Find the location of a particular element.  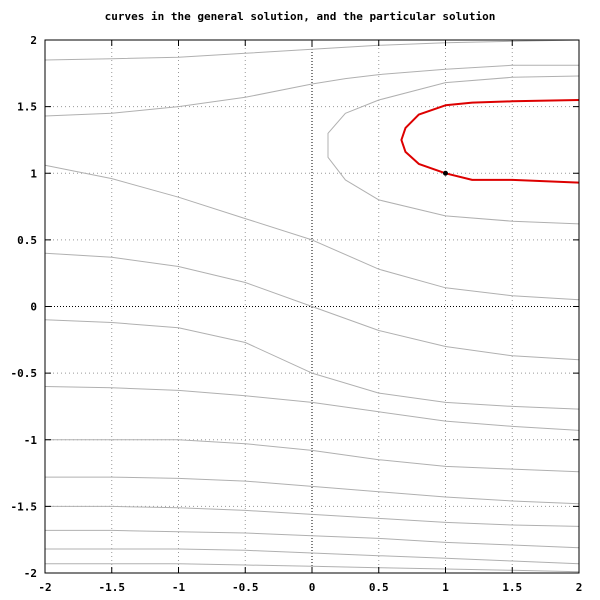

y-tick-label: -0.5 is located at coordinates (24, 373).